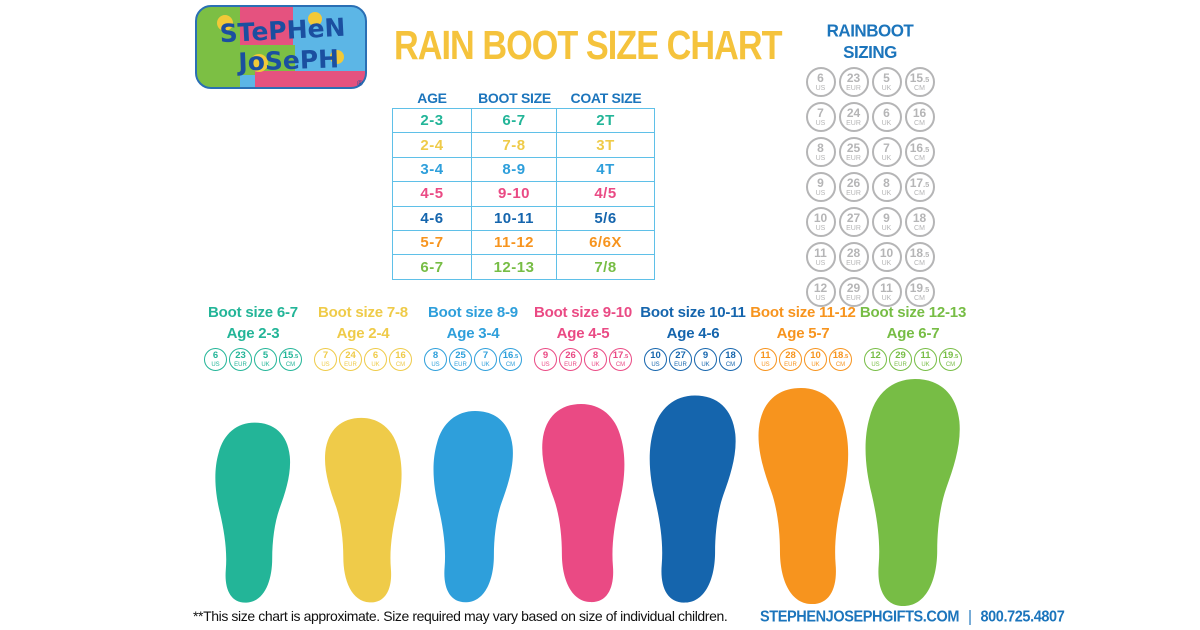  Describe the element at coordinates (514, 243) in the screenshot. I see `table-cell-boot-size: 11-12` at that location.